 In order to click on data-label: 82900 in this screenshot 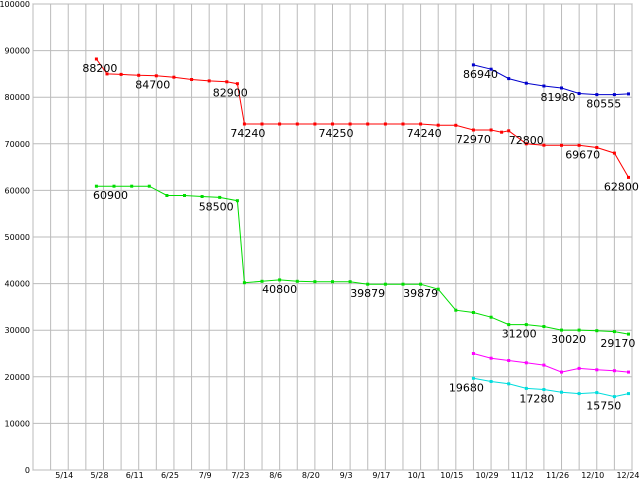, I will do `click(230, 93)`.